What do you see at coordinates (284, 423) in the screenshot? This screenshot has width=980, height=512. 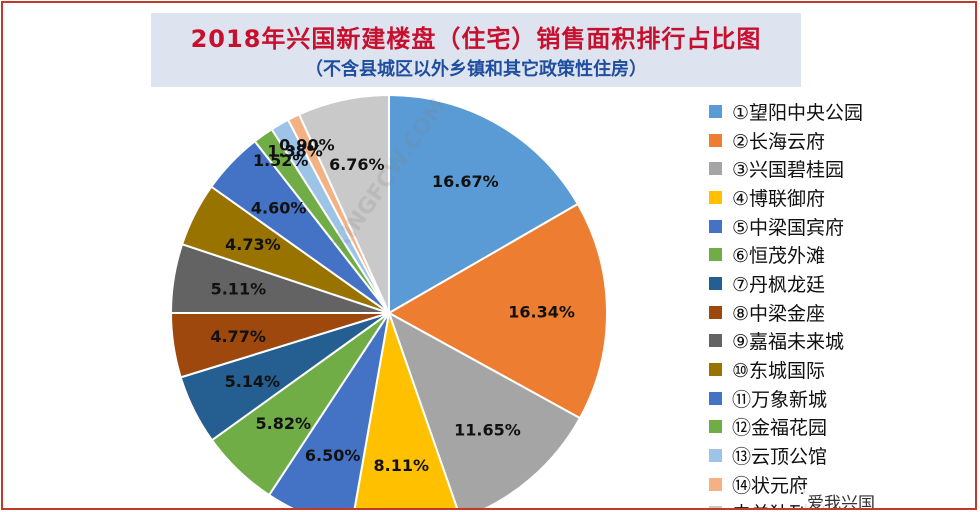 I see `slice-value-label: 5.82%` at bounding box center [284, 423].